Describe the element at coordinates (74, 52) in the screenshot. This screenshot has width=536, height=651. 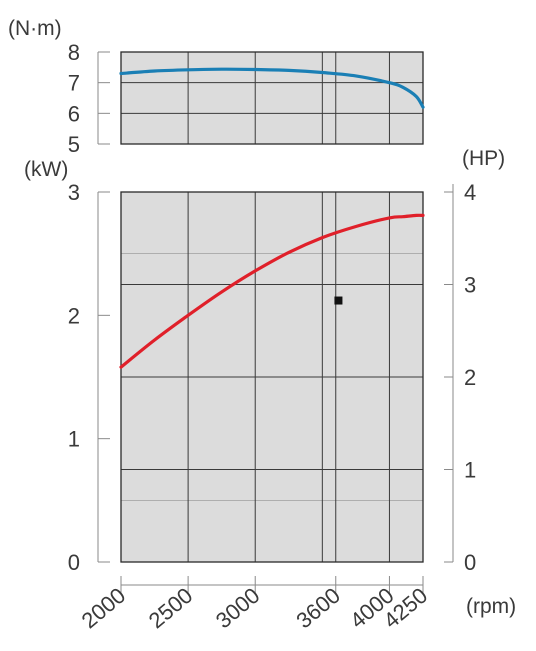
I see `torque-tick-label: 8` at that location.